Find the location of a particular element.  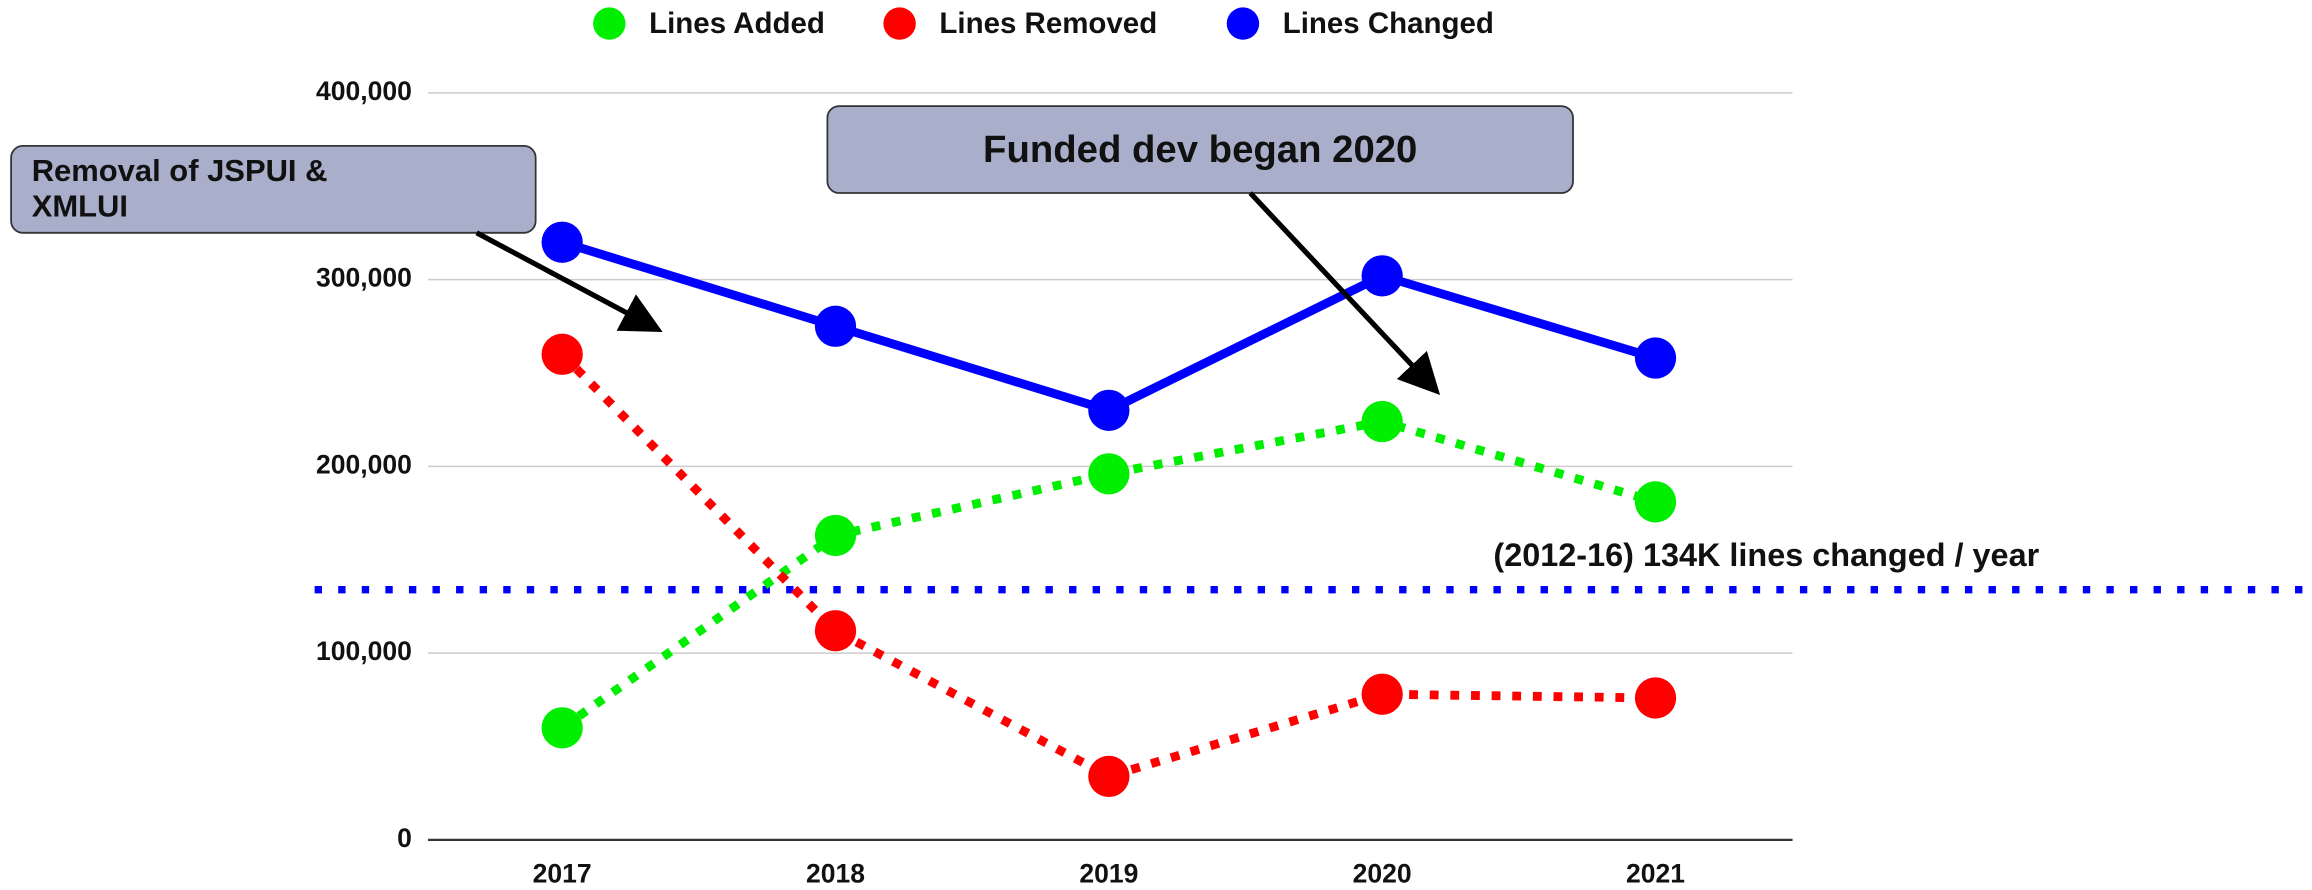

x-tick-label: 2018 is located at coordinates (835, 873).